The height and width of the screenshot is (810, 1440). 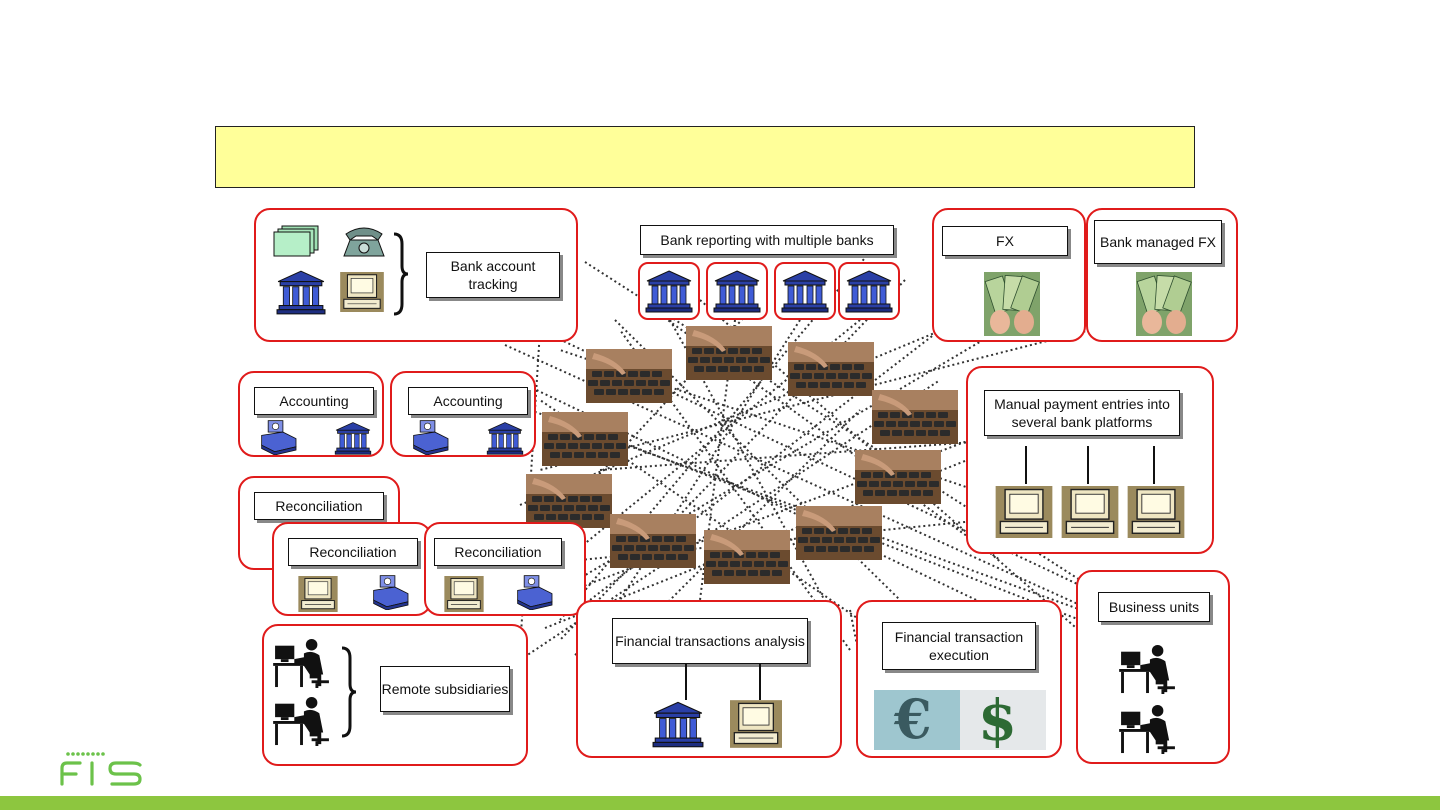 I want to click on fx-group: FX, so click(x=1009, y=275).